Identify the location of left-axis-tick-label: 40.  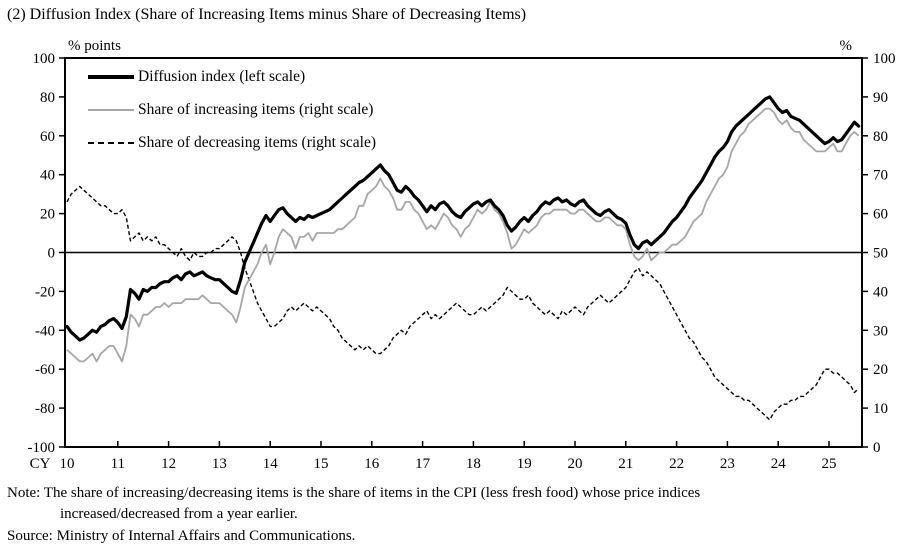
(47, 176).